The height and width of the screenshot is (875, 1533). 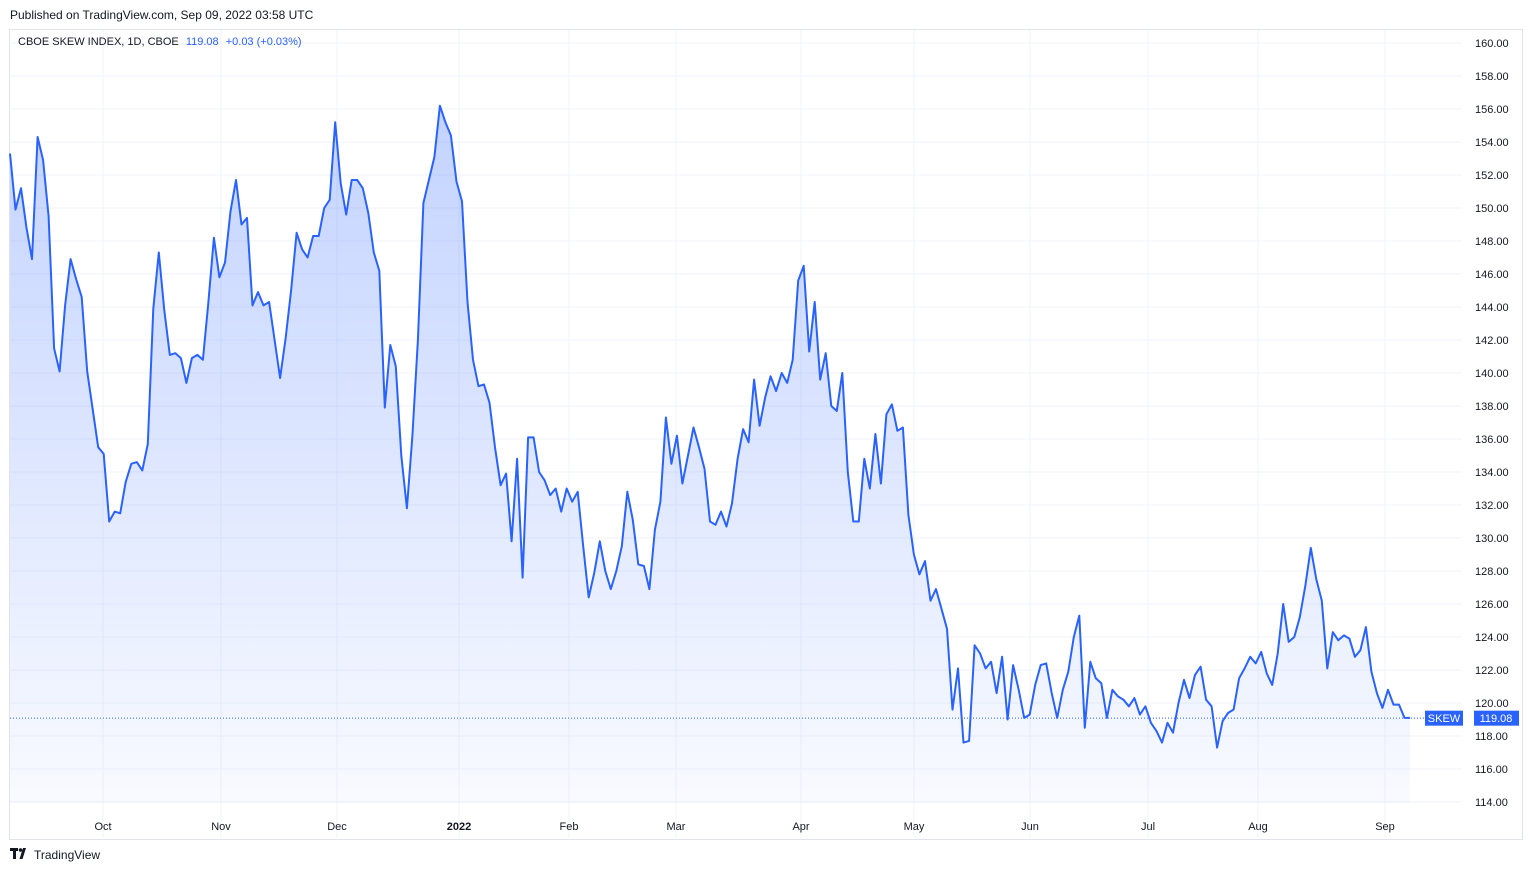 I want to click on x-tick-label: 2022, so click(x=459, y=827).